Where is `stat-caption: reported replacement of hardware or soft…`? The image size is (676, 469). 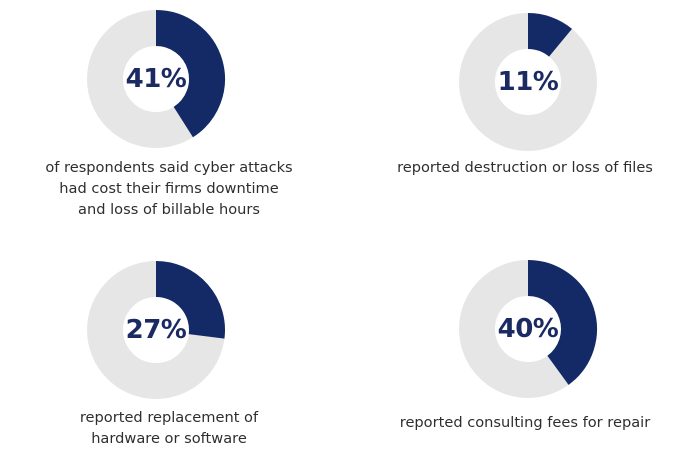
stat-caption: reported replacement of hardware or soft… is located at coordinates (169, 428).